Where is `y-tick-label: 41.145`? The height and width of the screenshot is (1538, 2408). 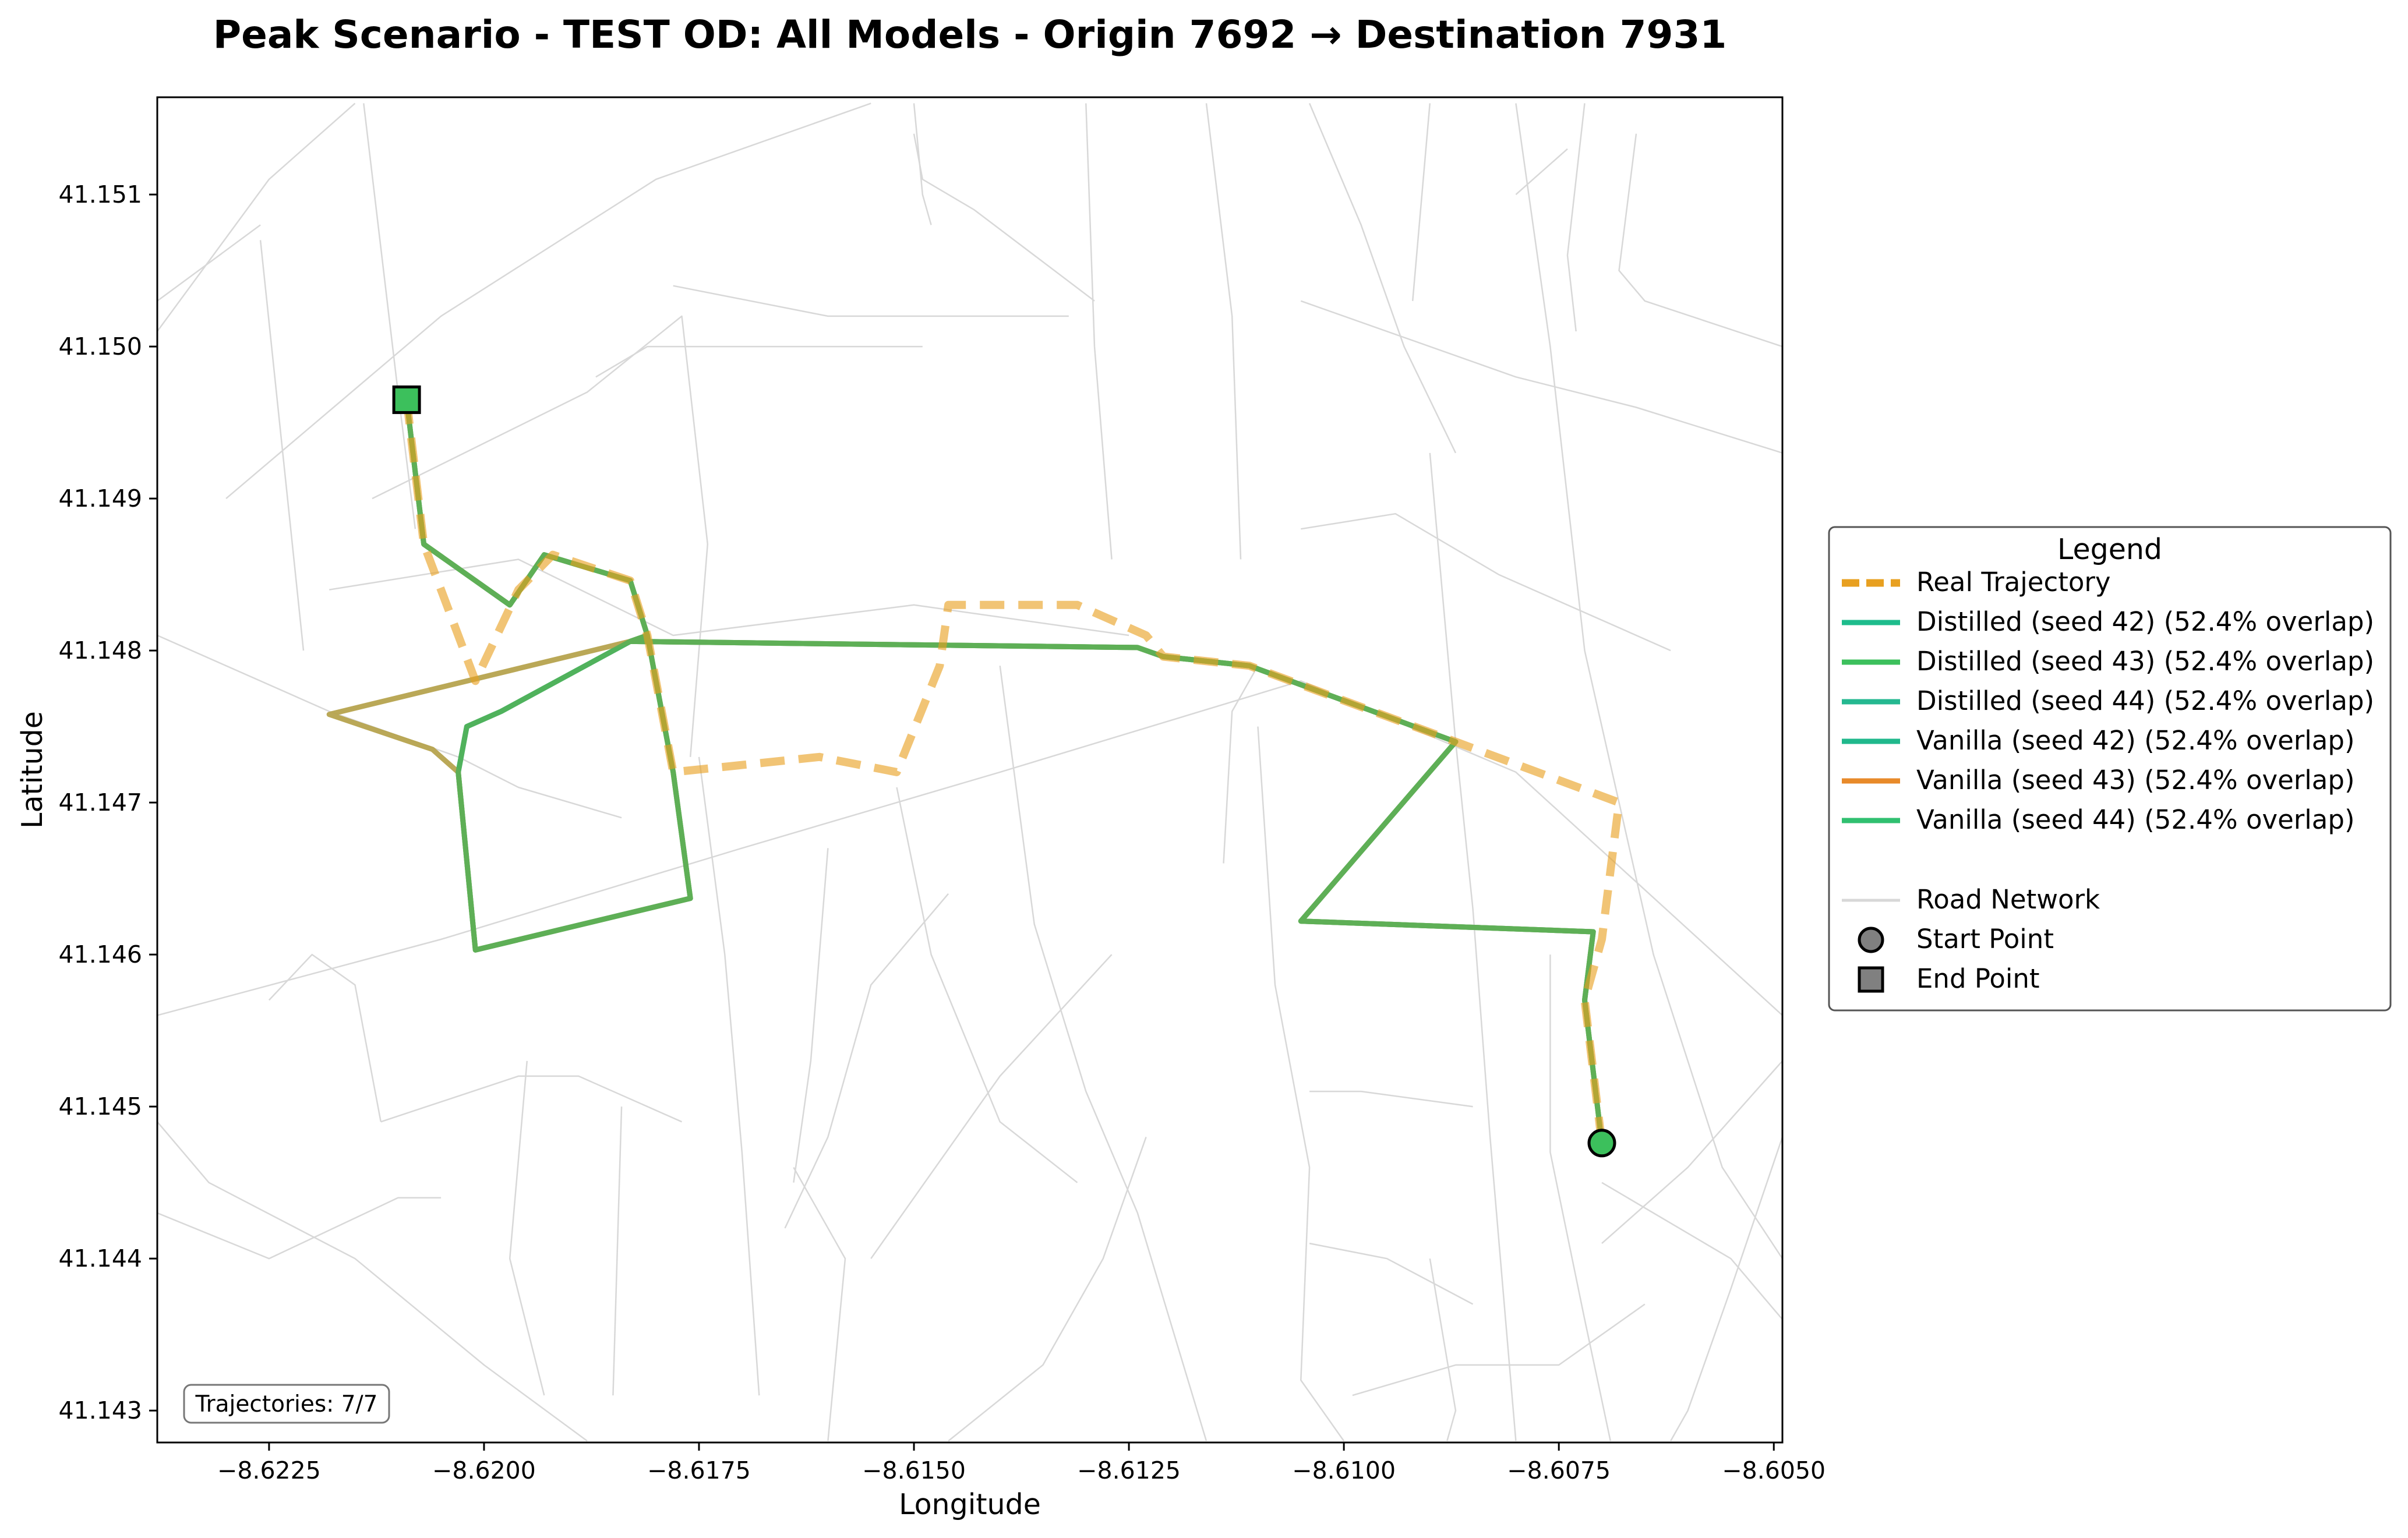 y-tick-label: 41.145 is located at coordinates (100, 1106).